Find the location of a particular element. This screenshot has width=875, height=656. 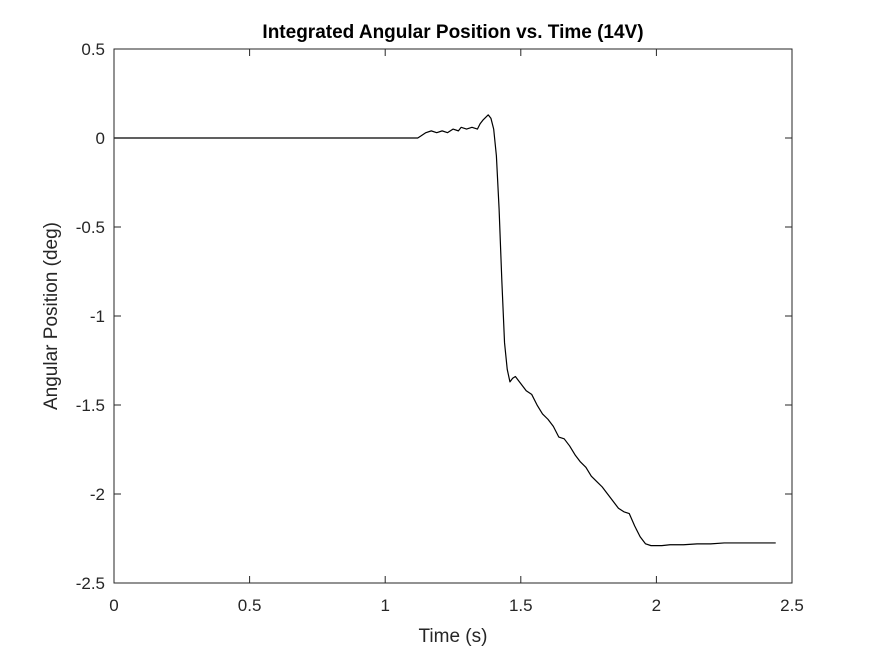

x-tick-label: 2.5 is located at coordinates (792, 605).